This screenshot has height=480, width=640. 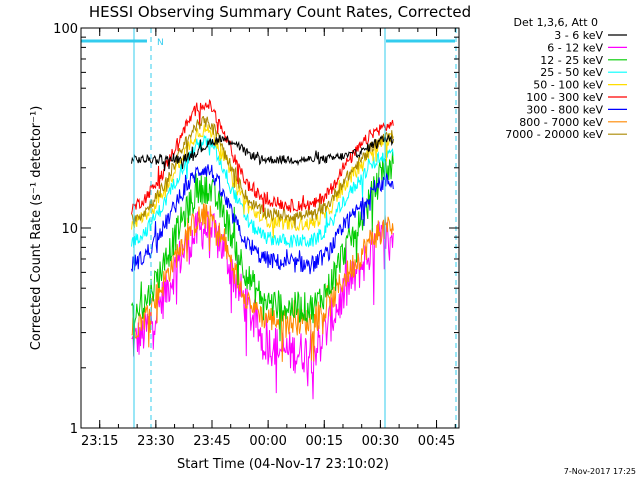 What do you see at coordinates (267, 441) in the screenshot?
I see `x-tick-label: 00:00` at bounding box center [267, 441].